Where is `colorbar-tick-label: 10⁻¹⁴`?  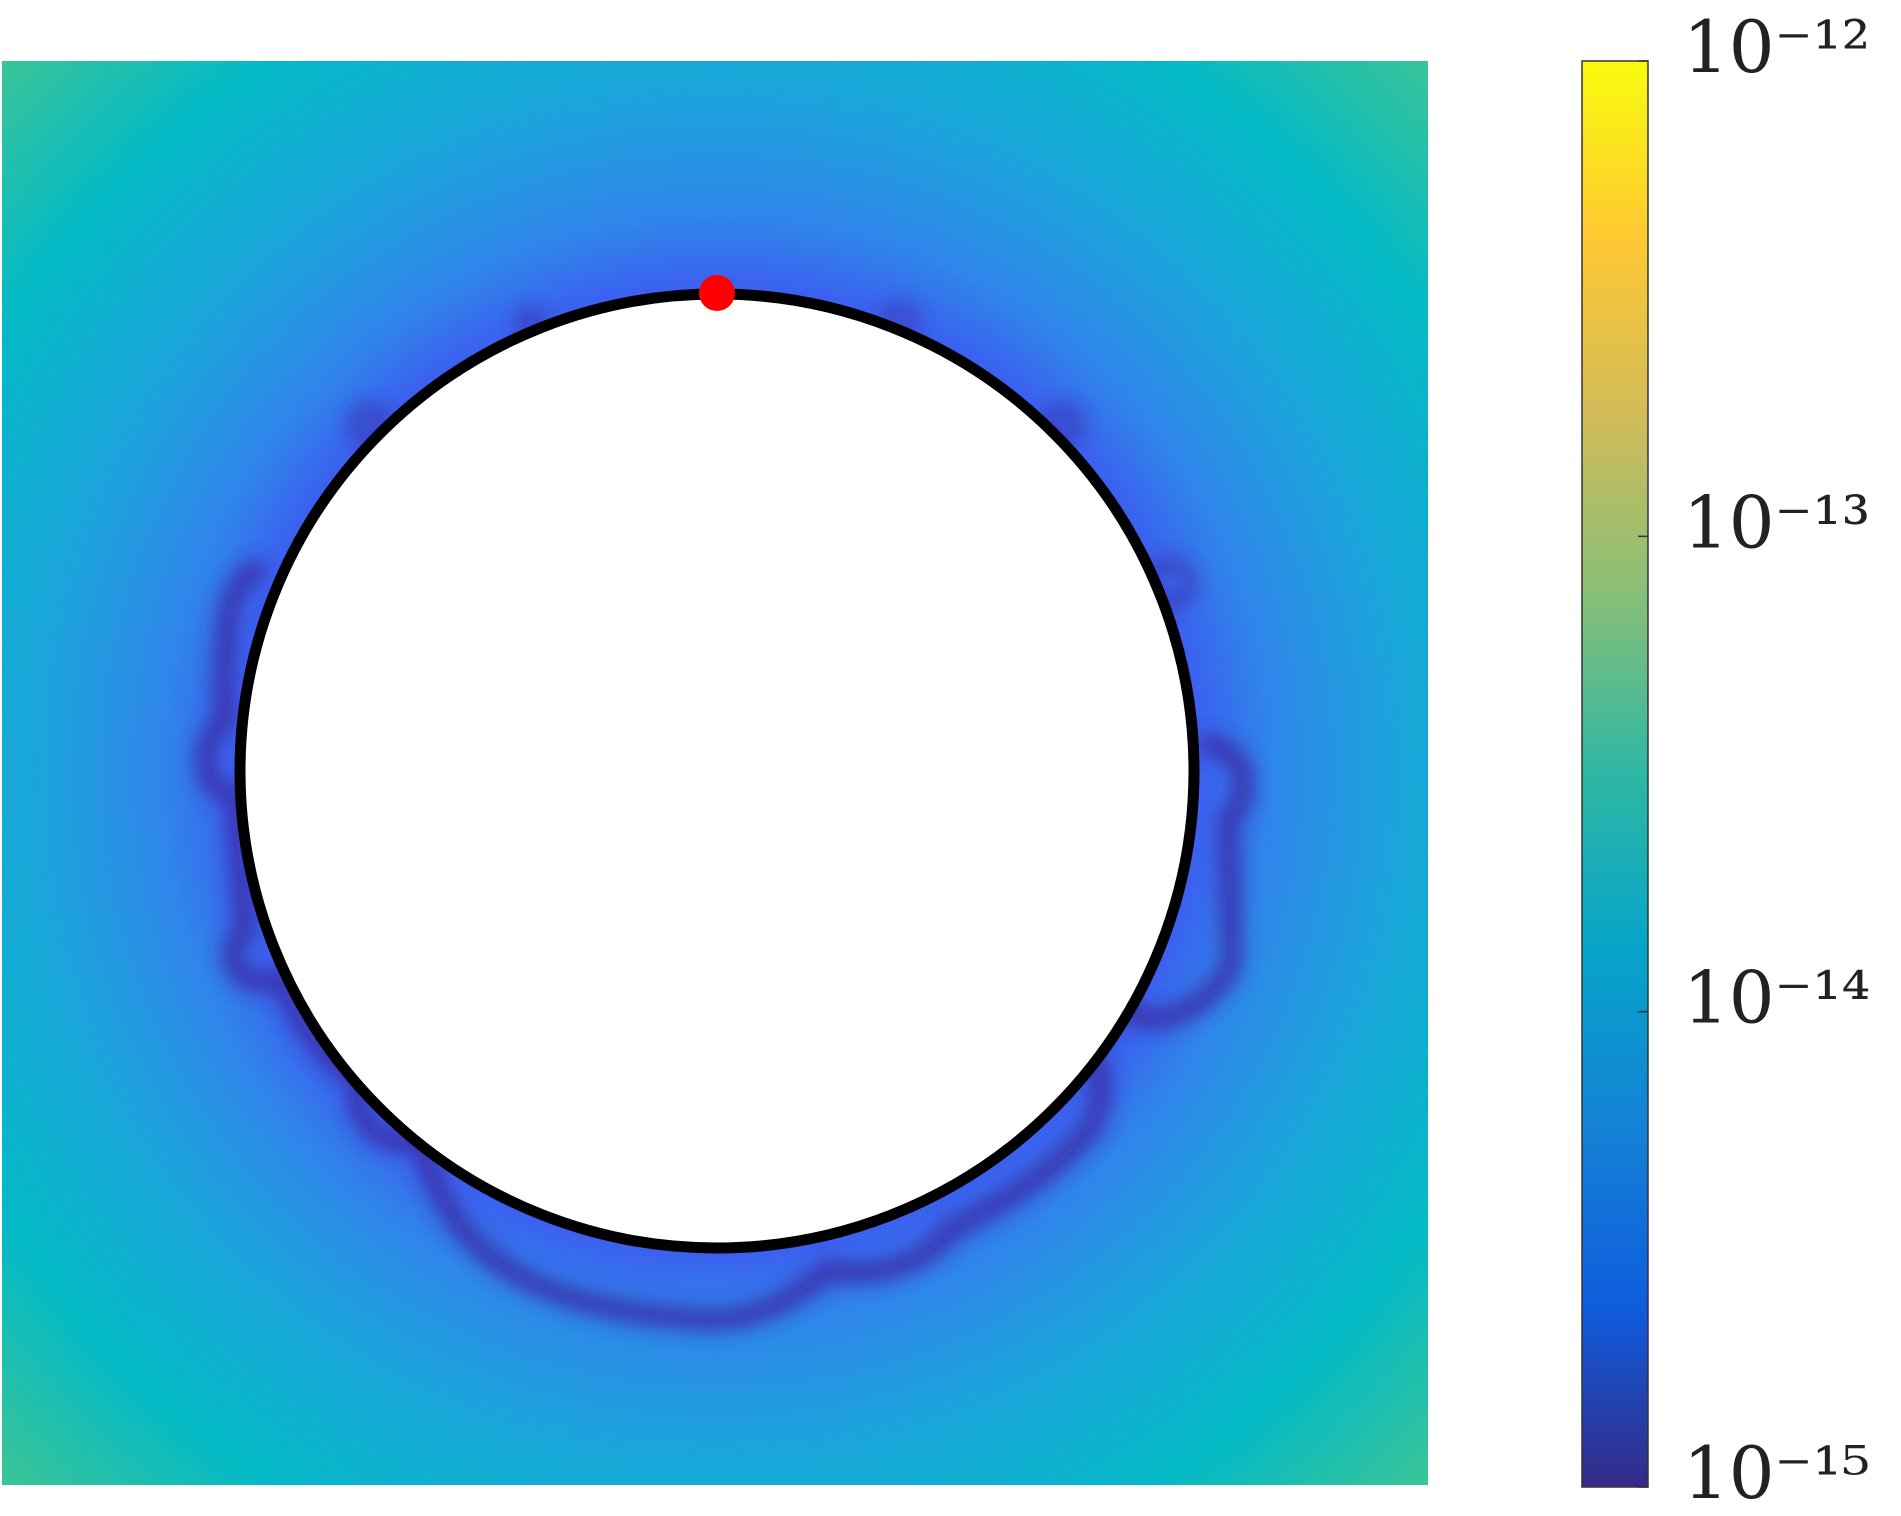
colorbar-tick-label: 10⁻¹⁴ is located at coordinates (1776, 998).